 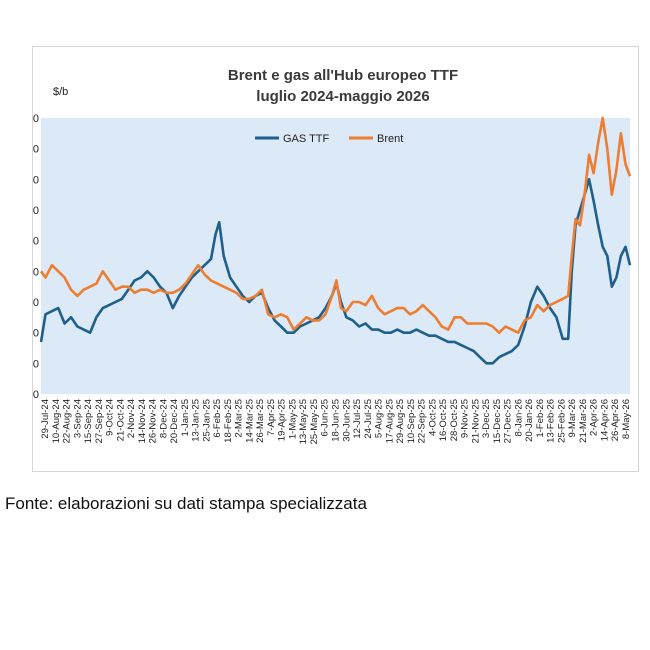 I want to click on y-tick-label: 110, so click(x=36, y=180).